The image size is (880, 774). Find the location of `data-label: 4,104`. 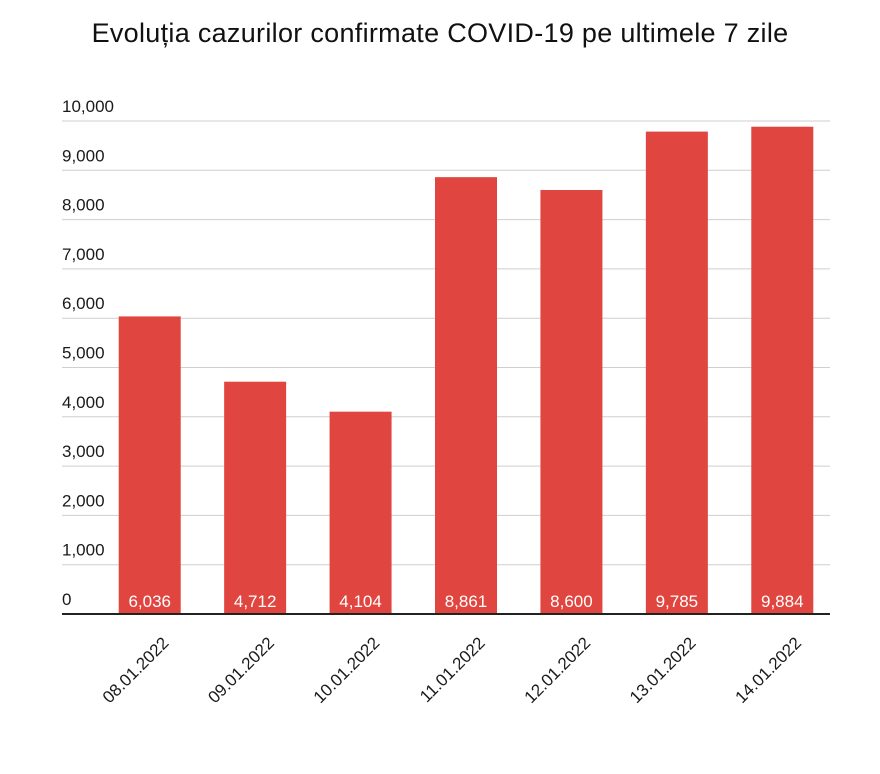

data-label: 4,104 is located at coordinates (360, 601).